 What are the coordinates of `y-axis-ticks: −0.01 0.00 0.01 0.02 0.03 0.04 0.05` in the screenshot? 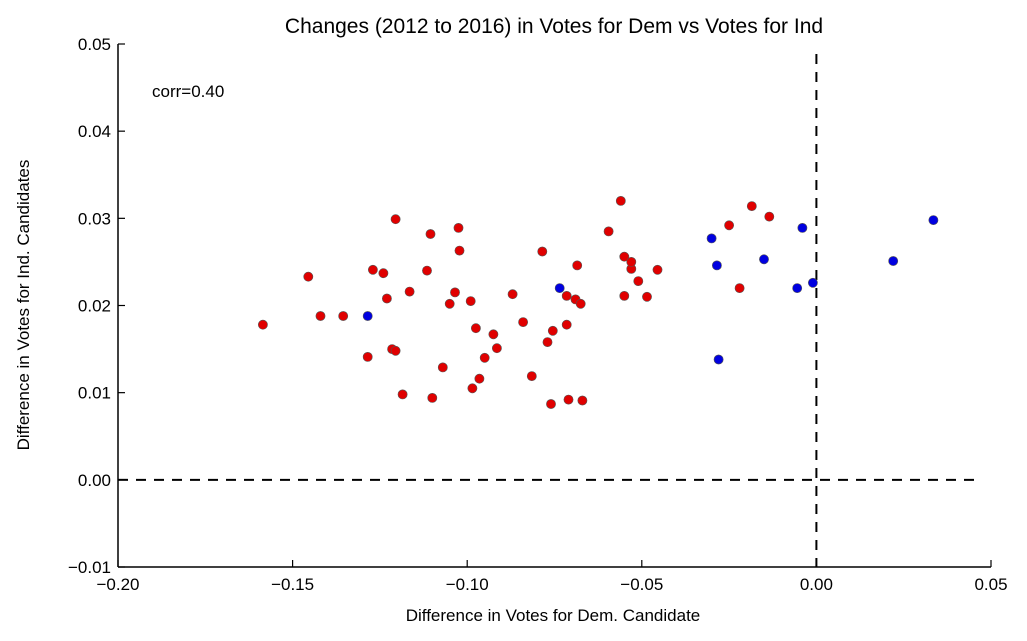 It's located at (96, 306).